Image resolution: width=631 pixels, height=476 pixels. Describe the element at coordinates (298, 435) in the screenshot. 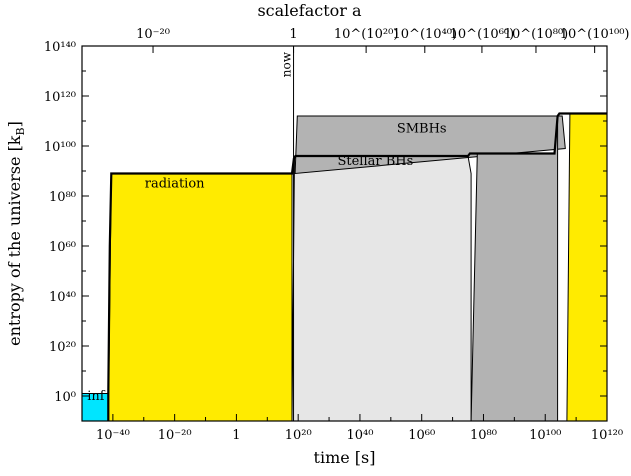

I see `x-tick-label: 10²⁰` at that location.